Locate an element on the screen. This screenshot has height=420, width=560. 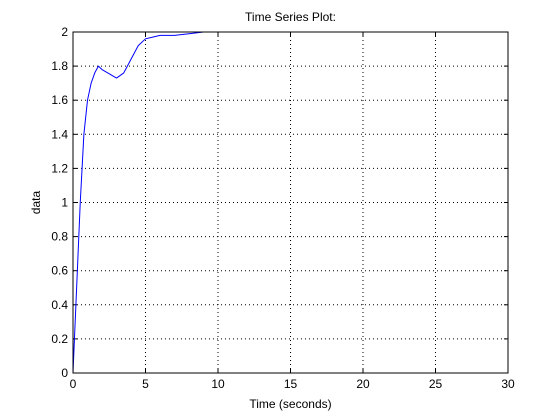
y-tick-label: 1.4 is located at coordinates (59, 134).